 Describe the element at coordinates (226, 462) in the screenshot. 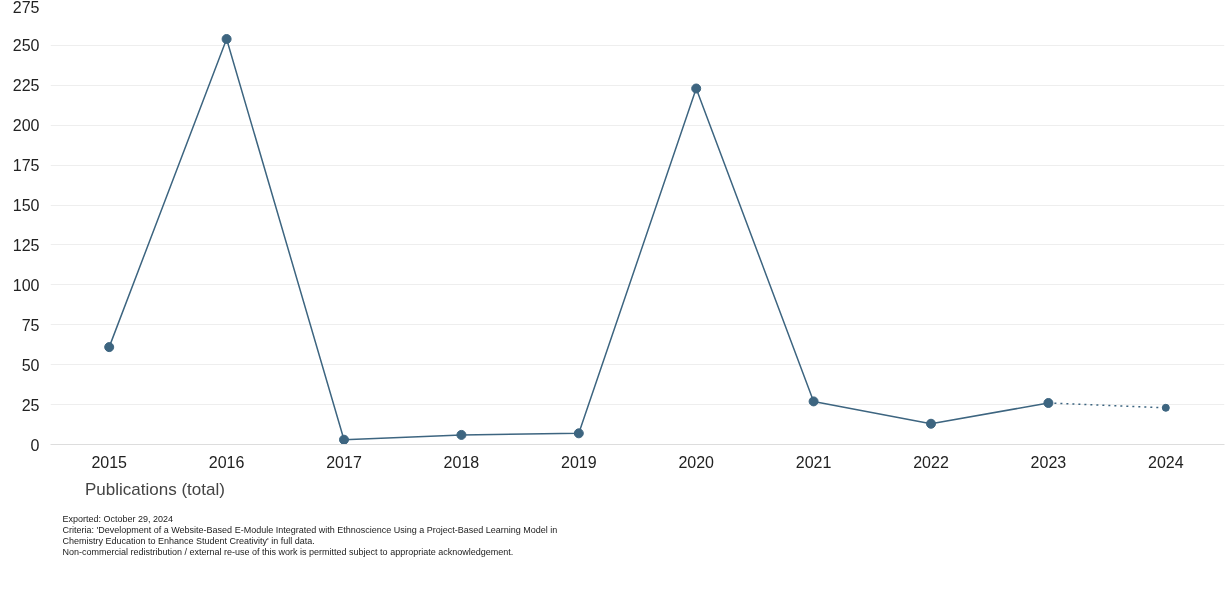

I see `x-tick-label: 2016` at that location.